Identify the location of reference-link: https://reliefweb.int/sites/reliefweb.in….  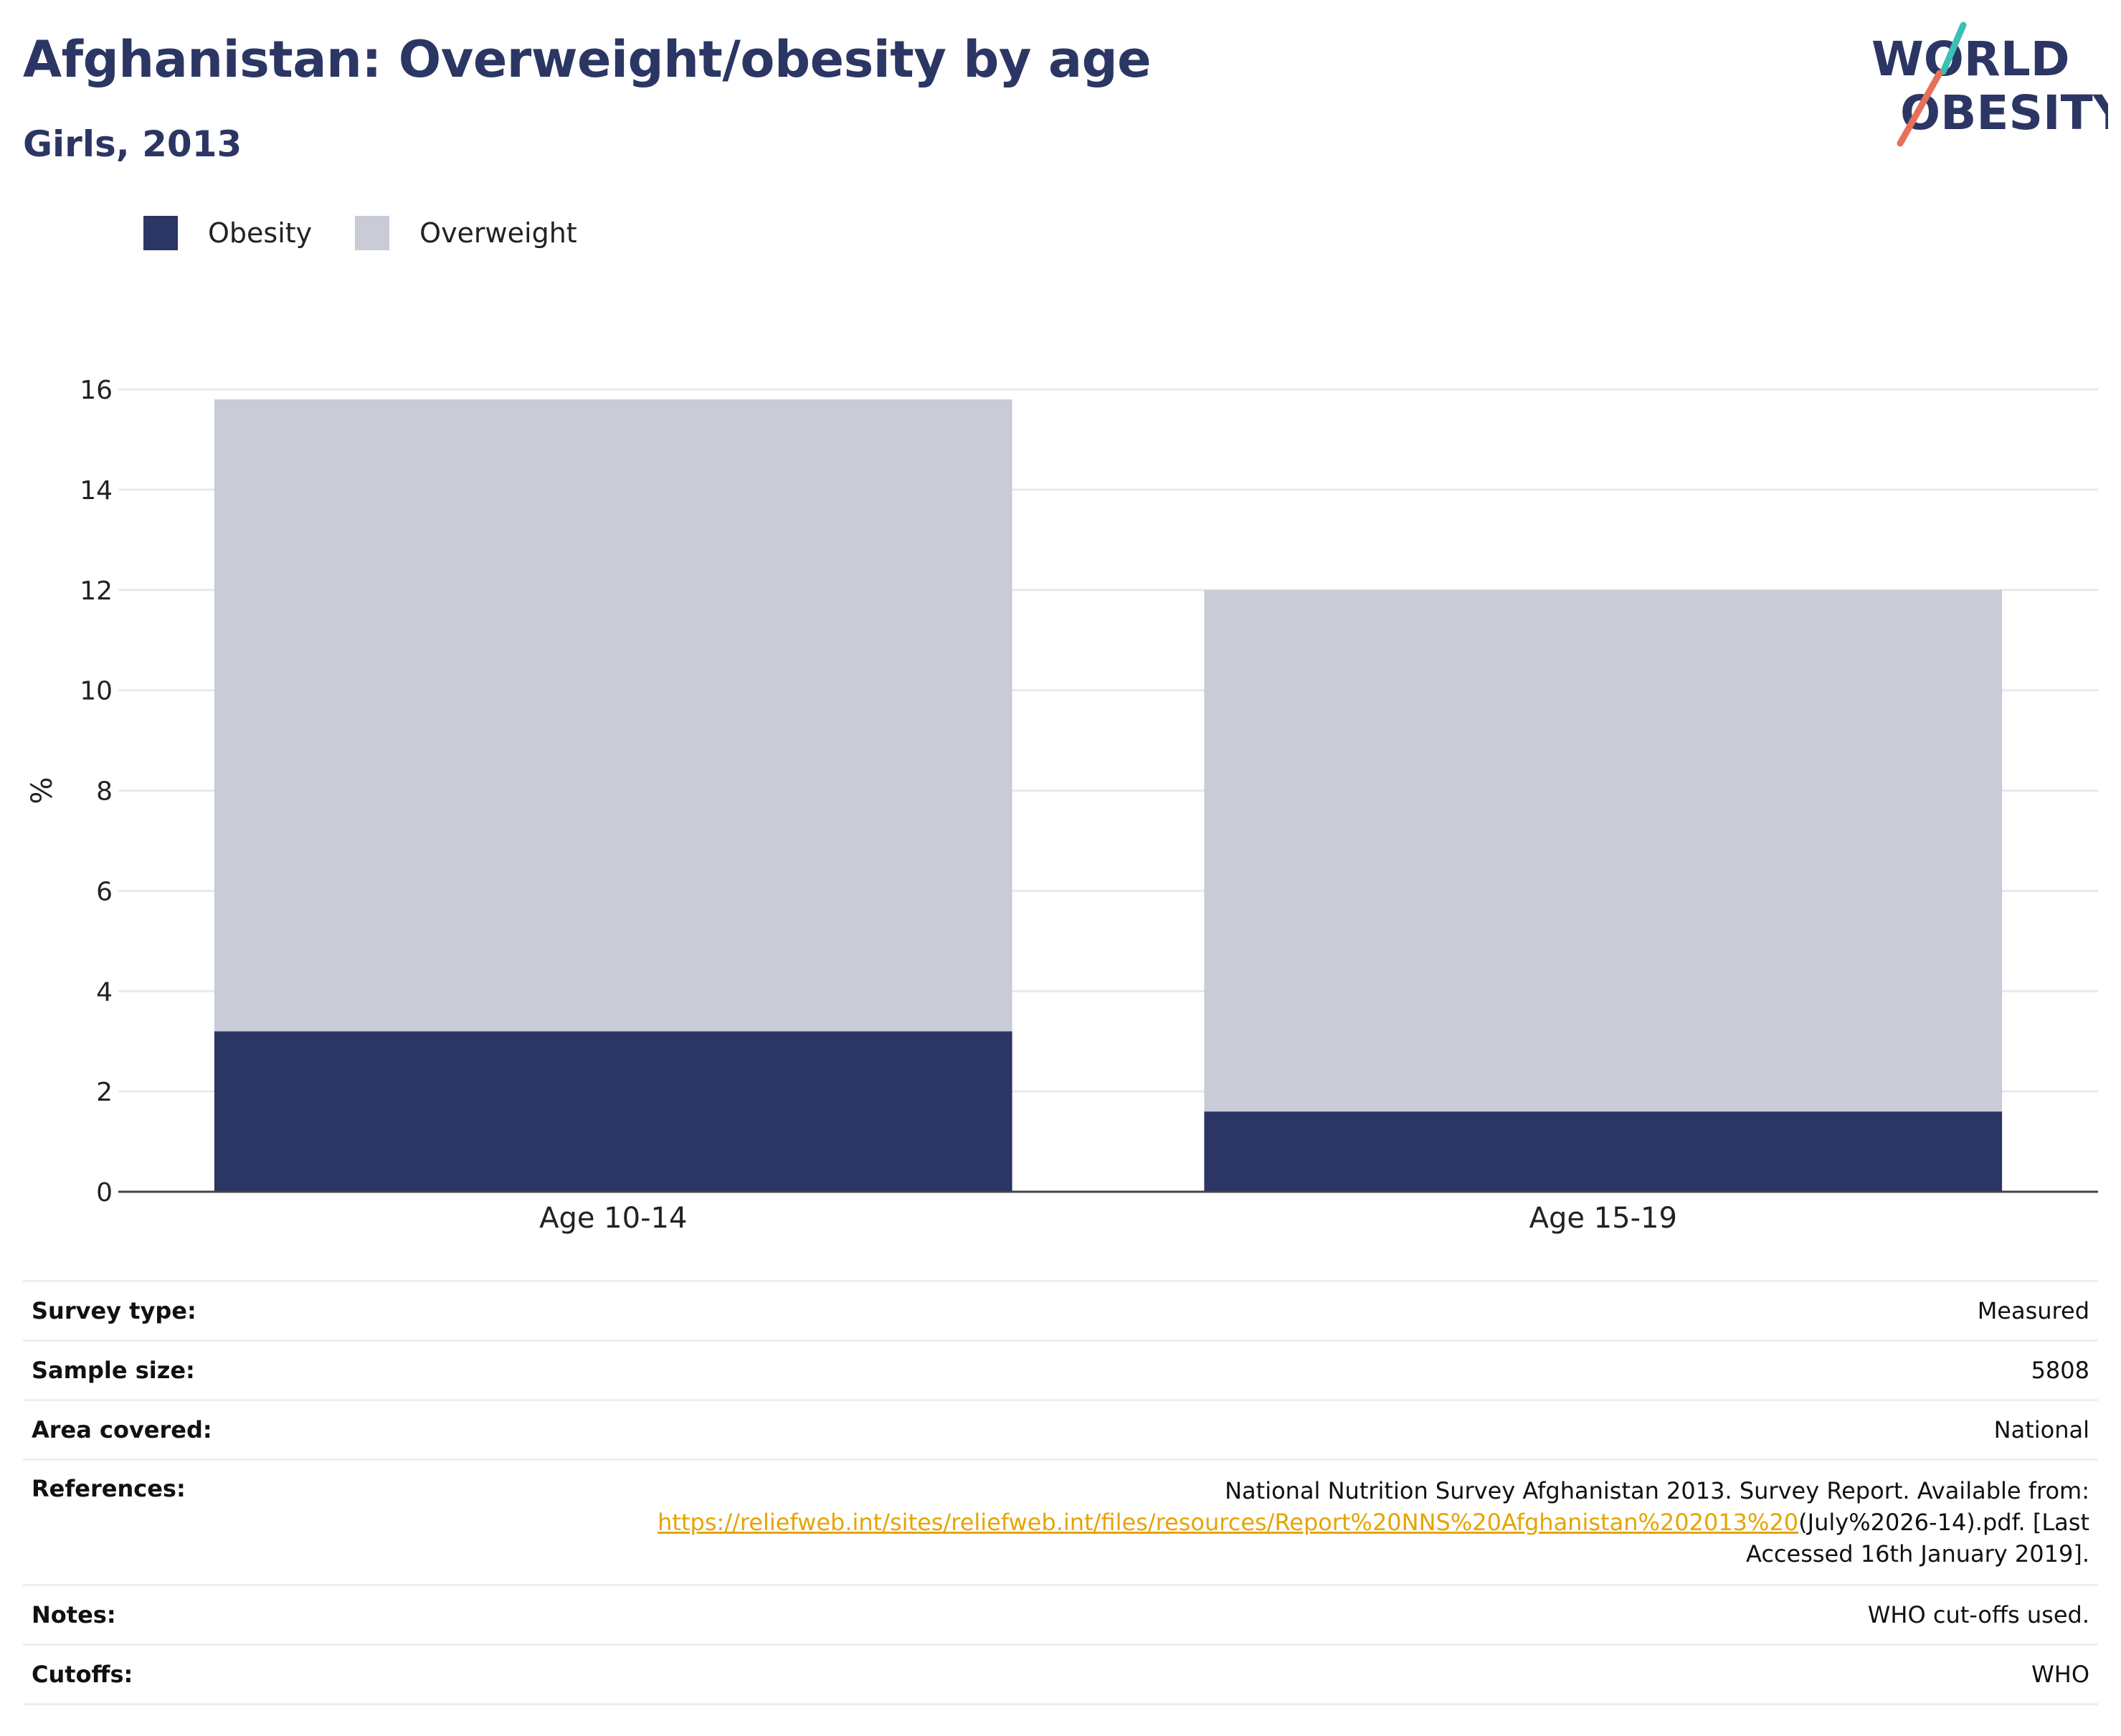
(1228, 1523).